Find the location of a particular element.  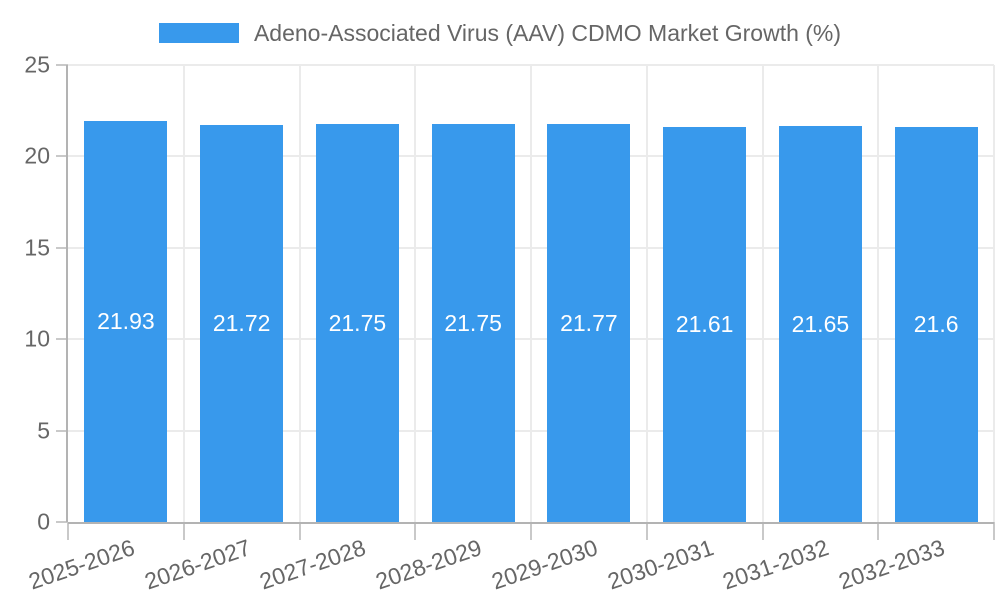

bar: 21.72 is located at coordinates (242, 323).